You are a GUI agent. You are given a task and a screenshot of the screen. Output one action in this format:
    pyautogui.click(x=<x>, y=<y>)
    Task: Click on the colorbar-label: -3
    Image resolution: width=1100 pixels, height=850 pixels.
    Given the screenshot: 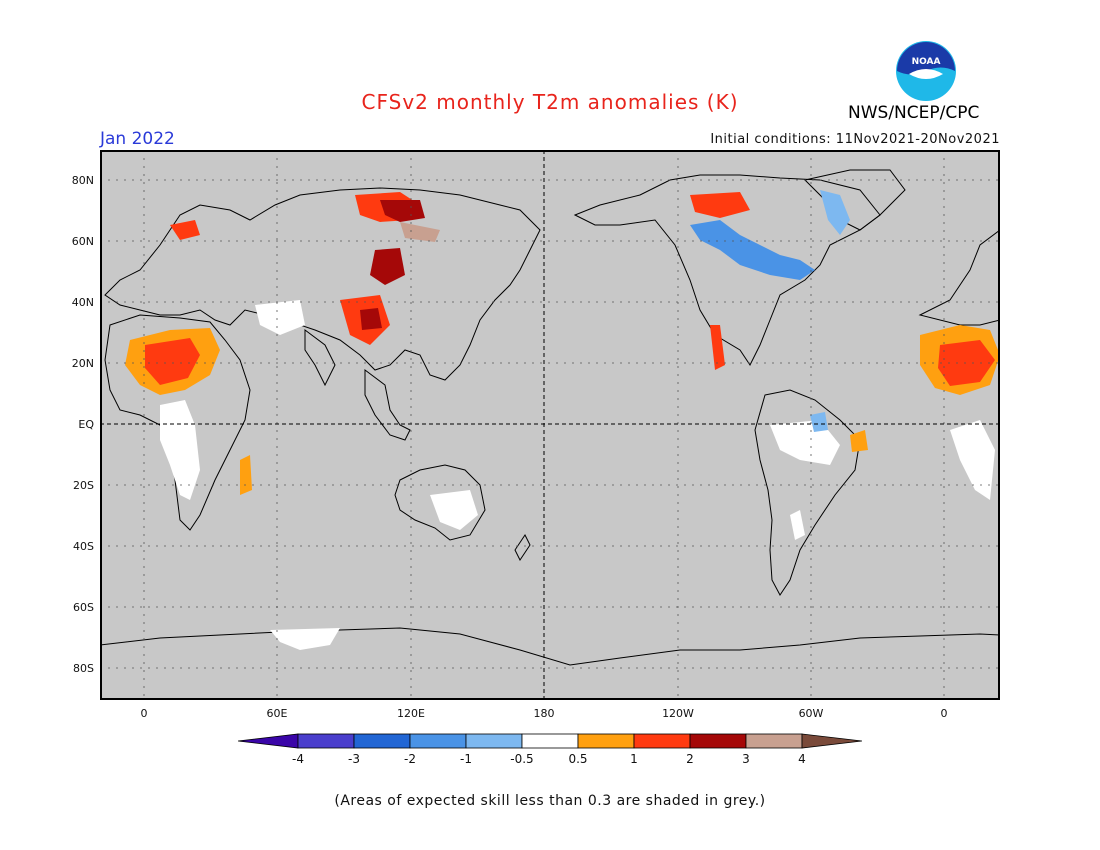 What is the action you would take?
    pyautogui.click(x=354, y=759)
    